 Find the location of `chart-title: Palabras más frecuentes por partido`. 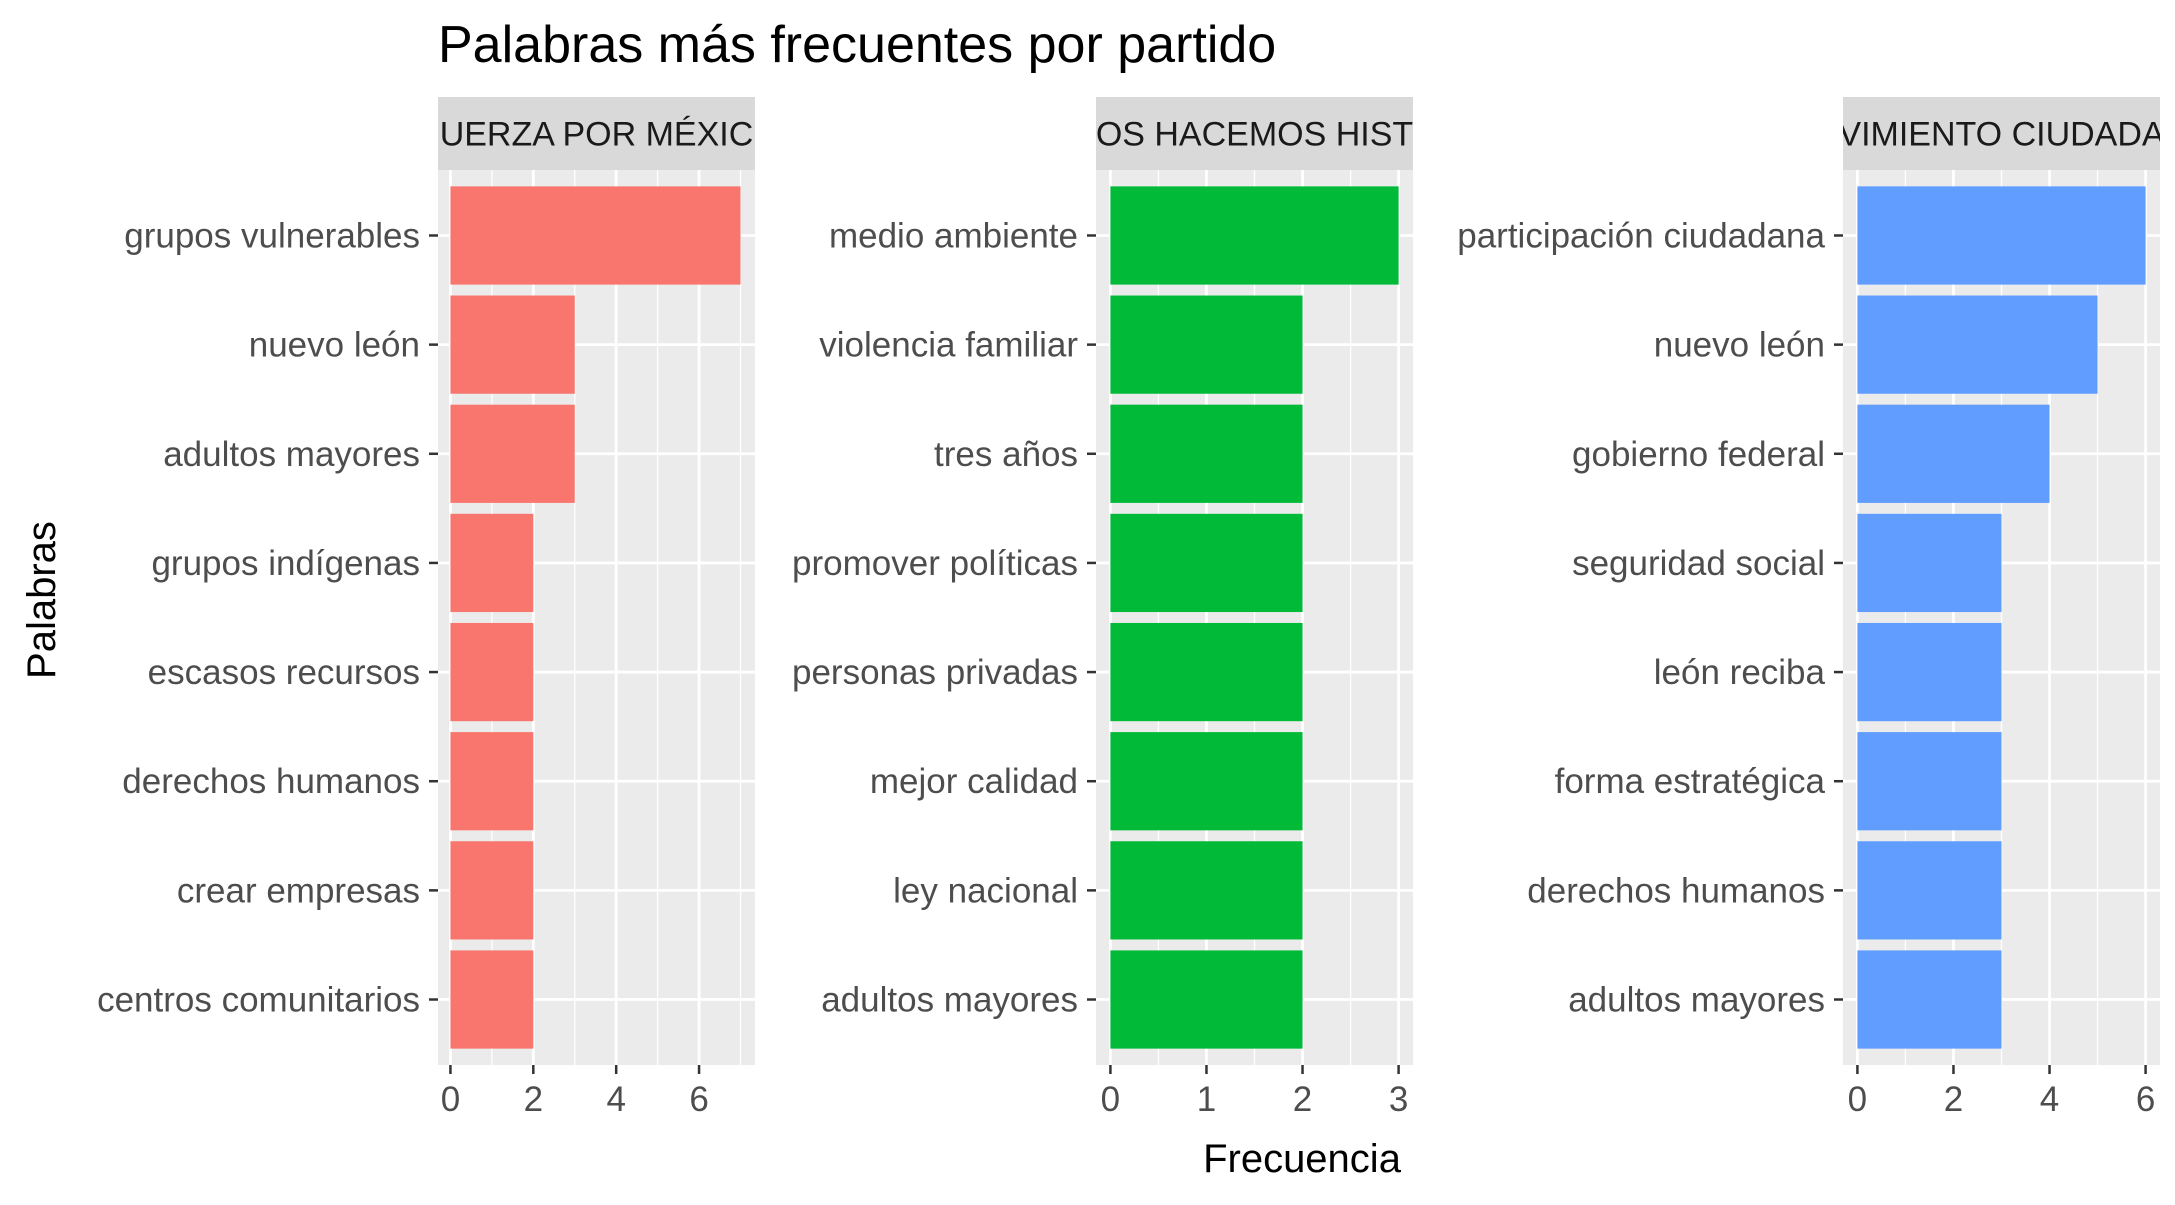

chart-title: Palabras más frecuentes por partido is located at coordinates (857, 45).